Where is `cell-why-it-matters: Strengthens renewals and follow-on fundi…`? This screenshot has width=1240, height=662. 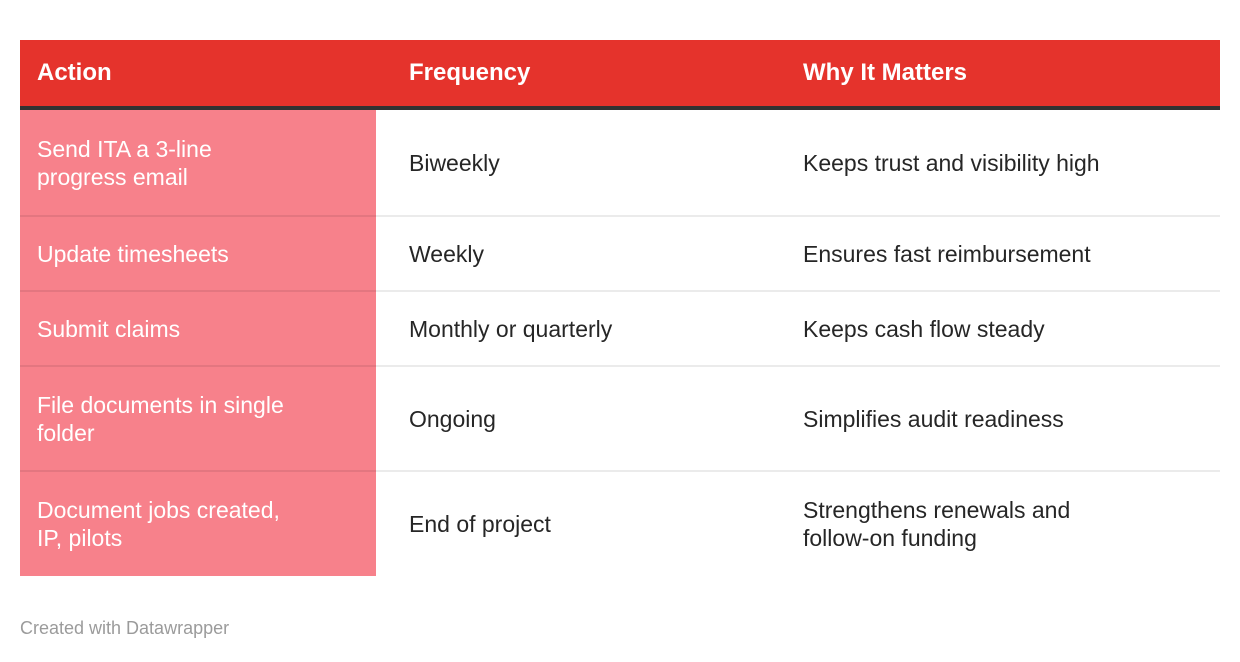 cell-why-it-matters: Strengthens renewals and follow-on fundi… is located at coordinates (995, 523).